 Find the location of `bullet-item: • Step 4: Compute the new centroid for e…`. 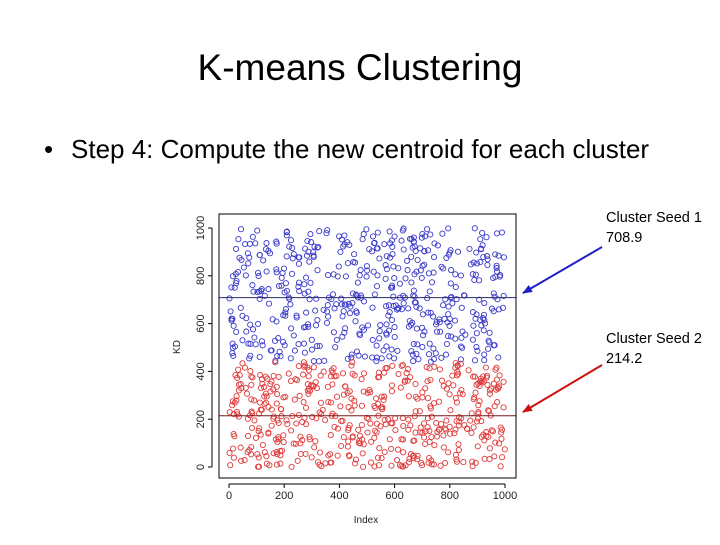

bullet-item: • Step 4: Compute the new centroid for e… is located at coordinates (349, 149).